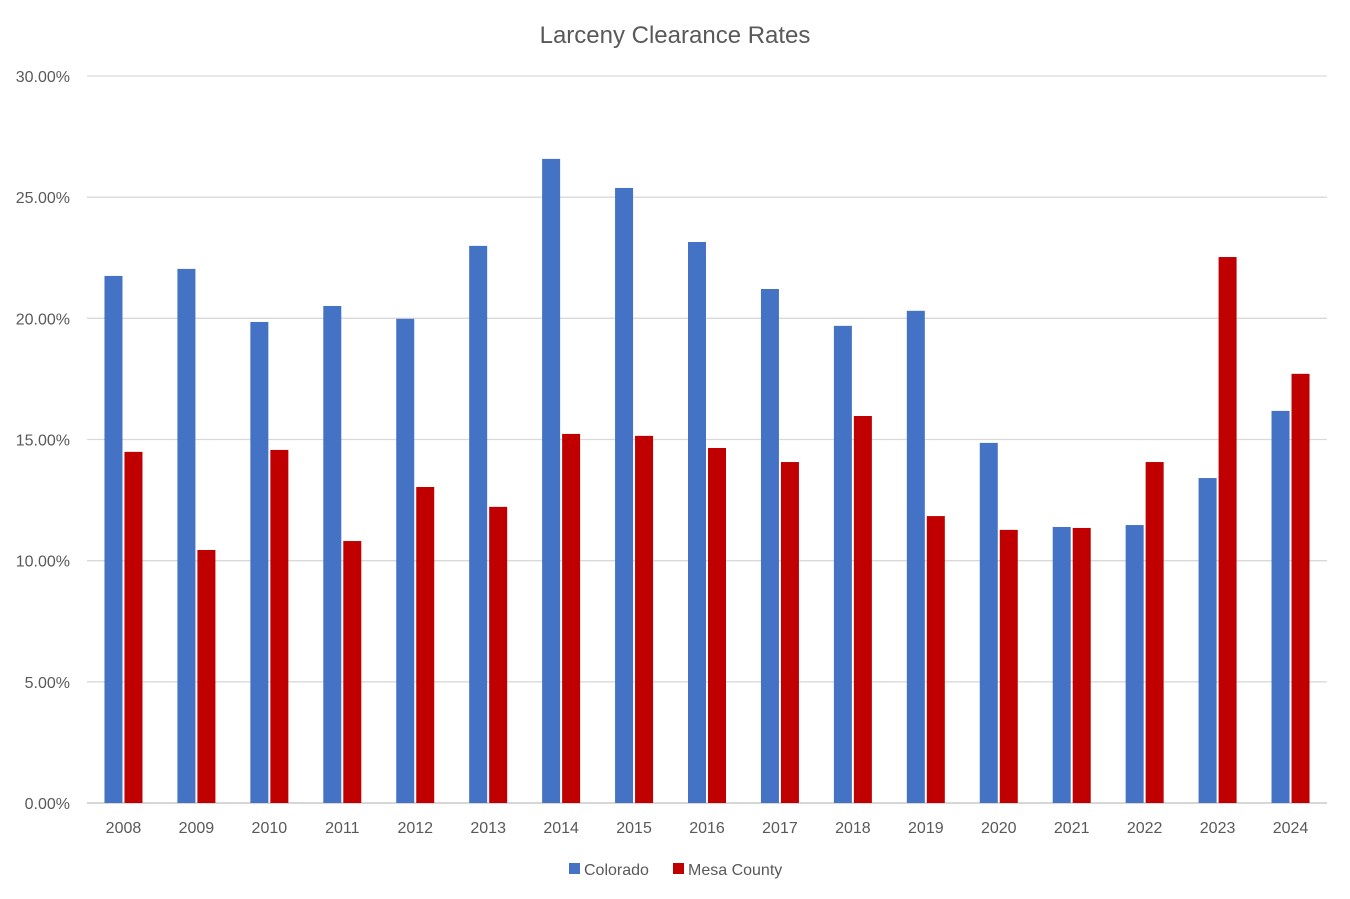 This screenshot has width=1350, height=899. I want to click on x-tick-label: 2012, so click(415, 828).